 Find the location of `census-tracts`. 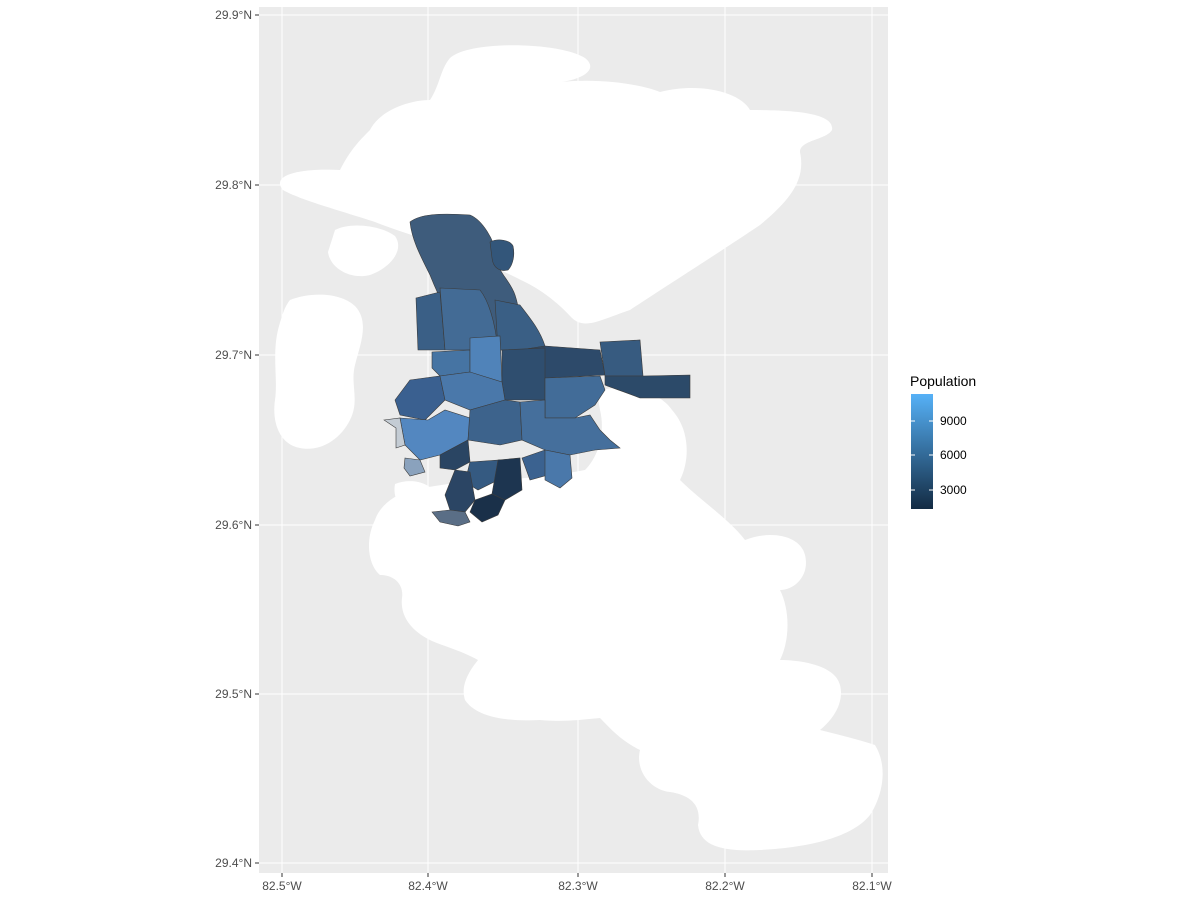

census-tracts is located at coordinates (537, 370).